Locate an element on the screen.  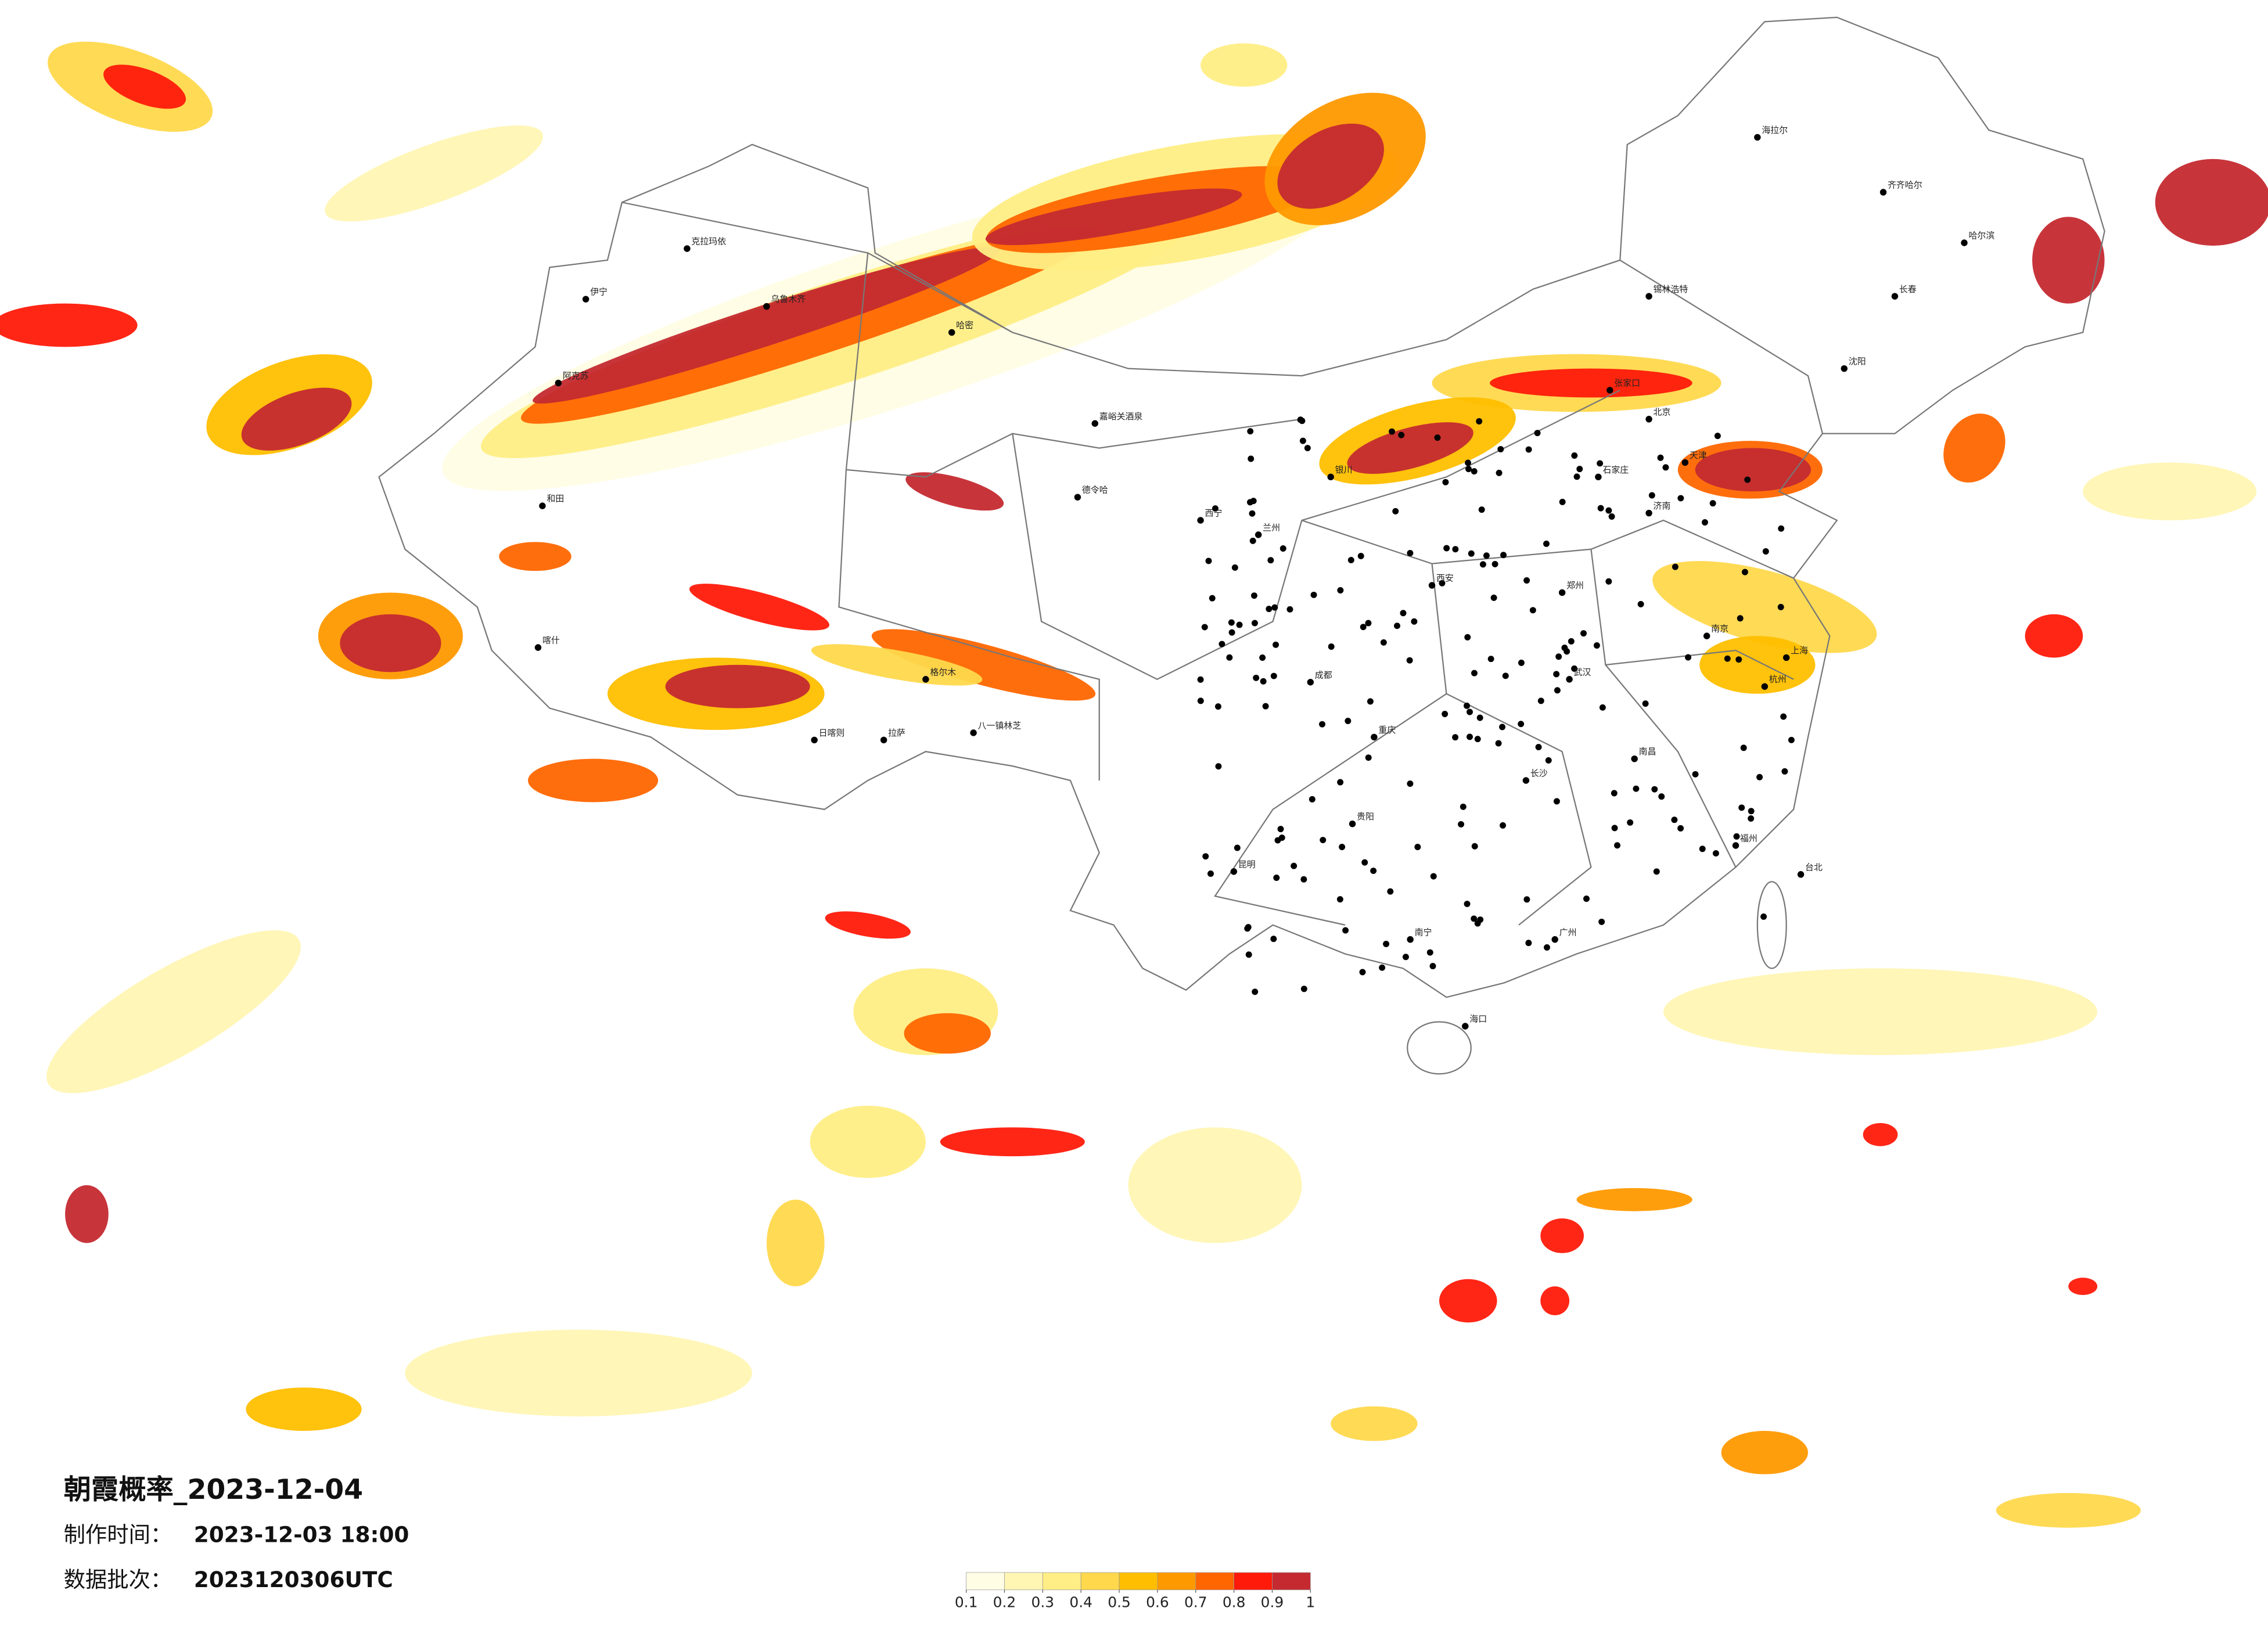
city-label: 南宁 is located at coordinates (1423, 932).